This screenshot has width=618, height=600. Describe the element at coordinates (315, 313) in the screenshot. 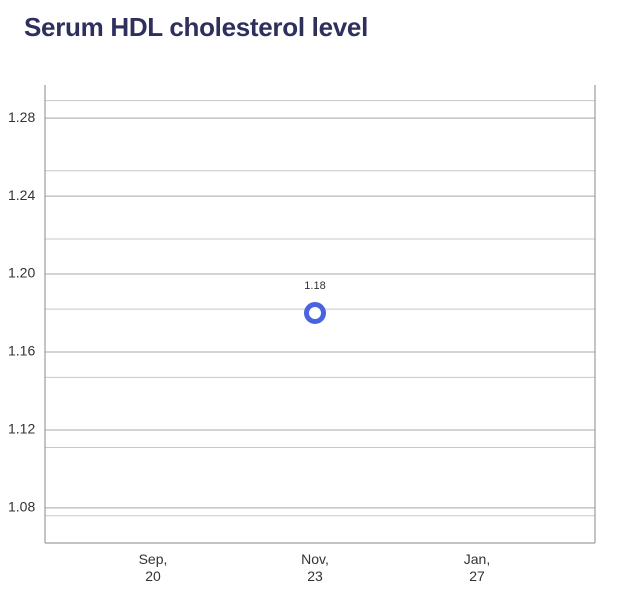

I see `point` at that location.